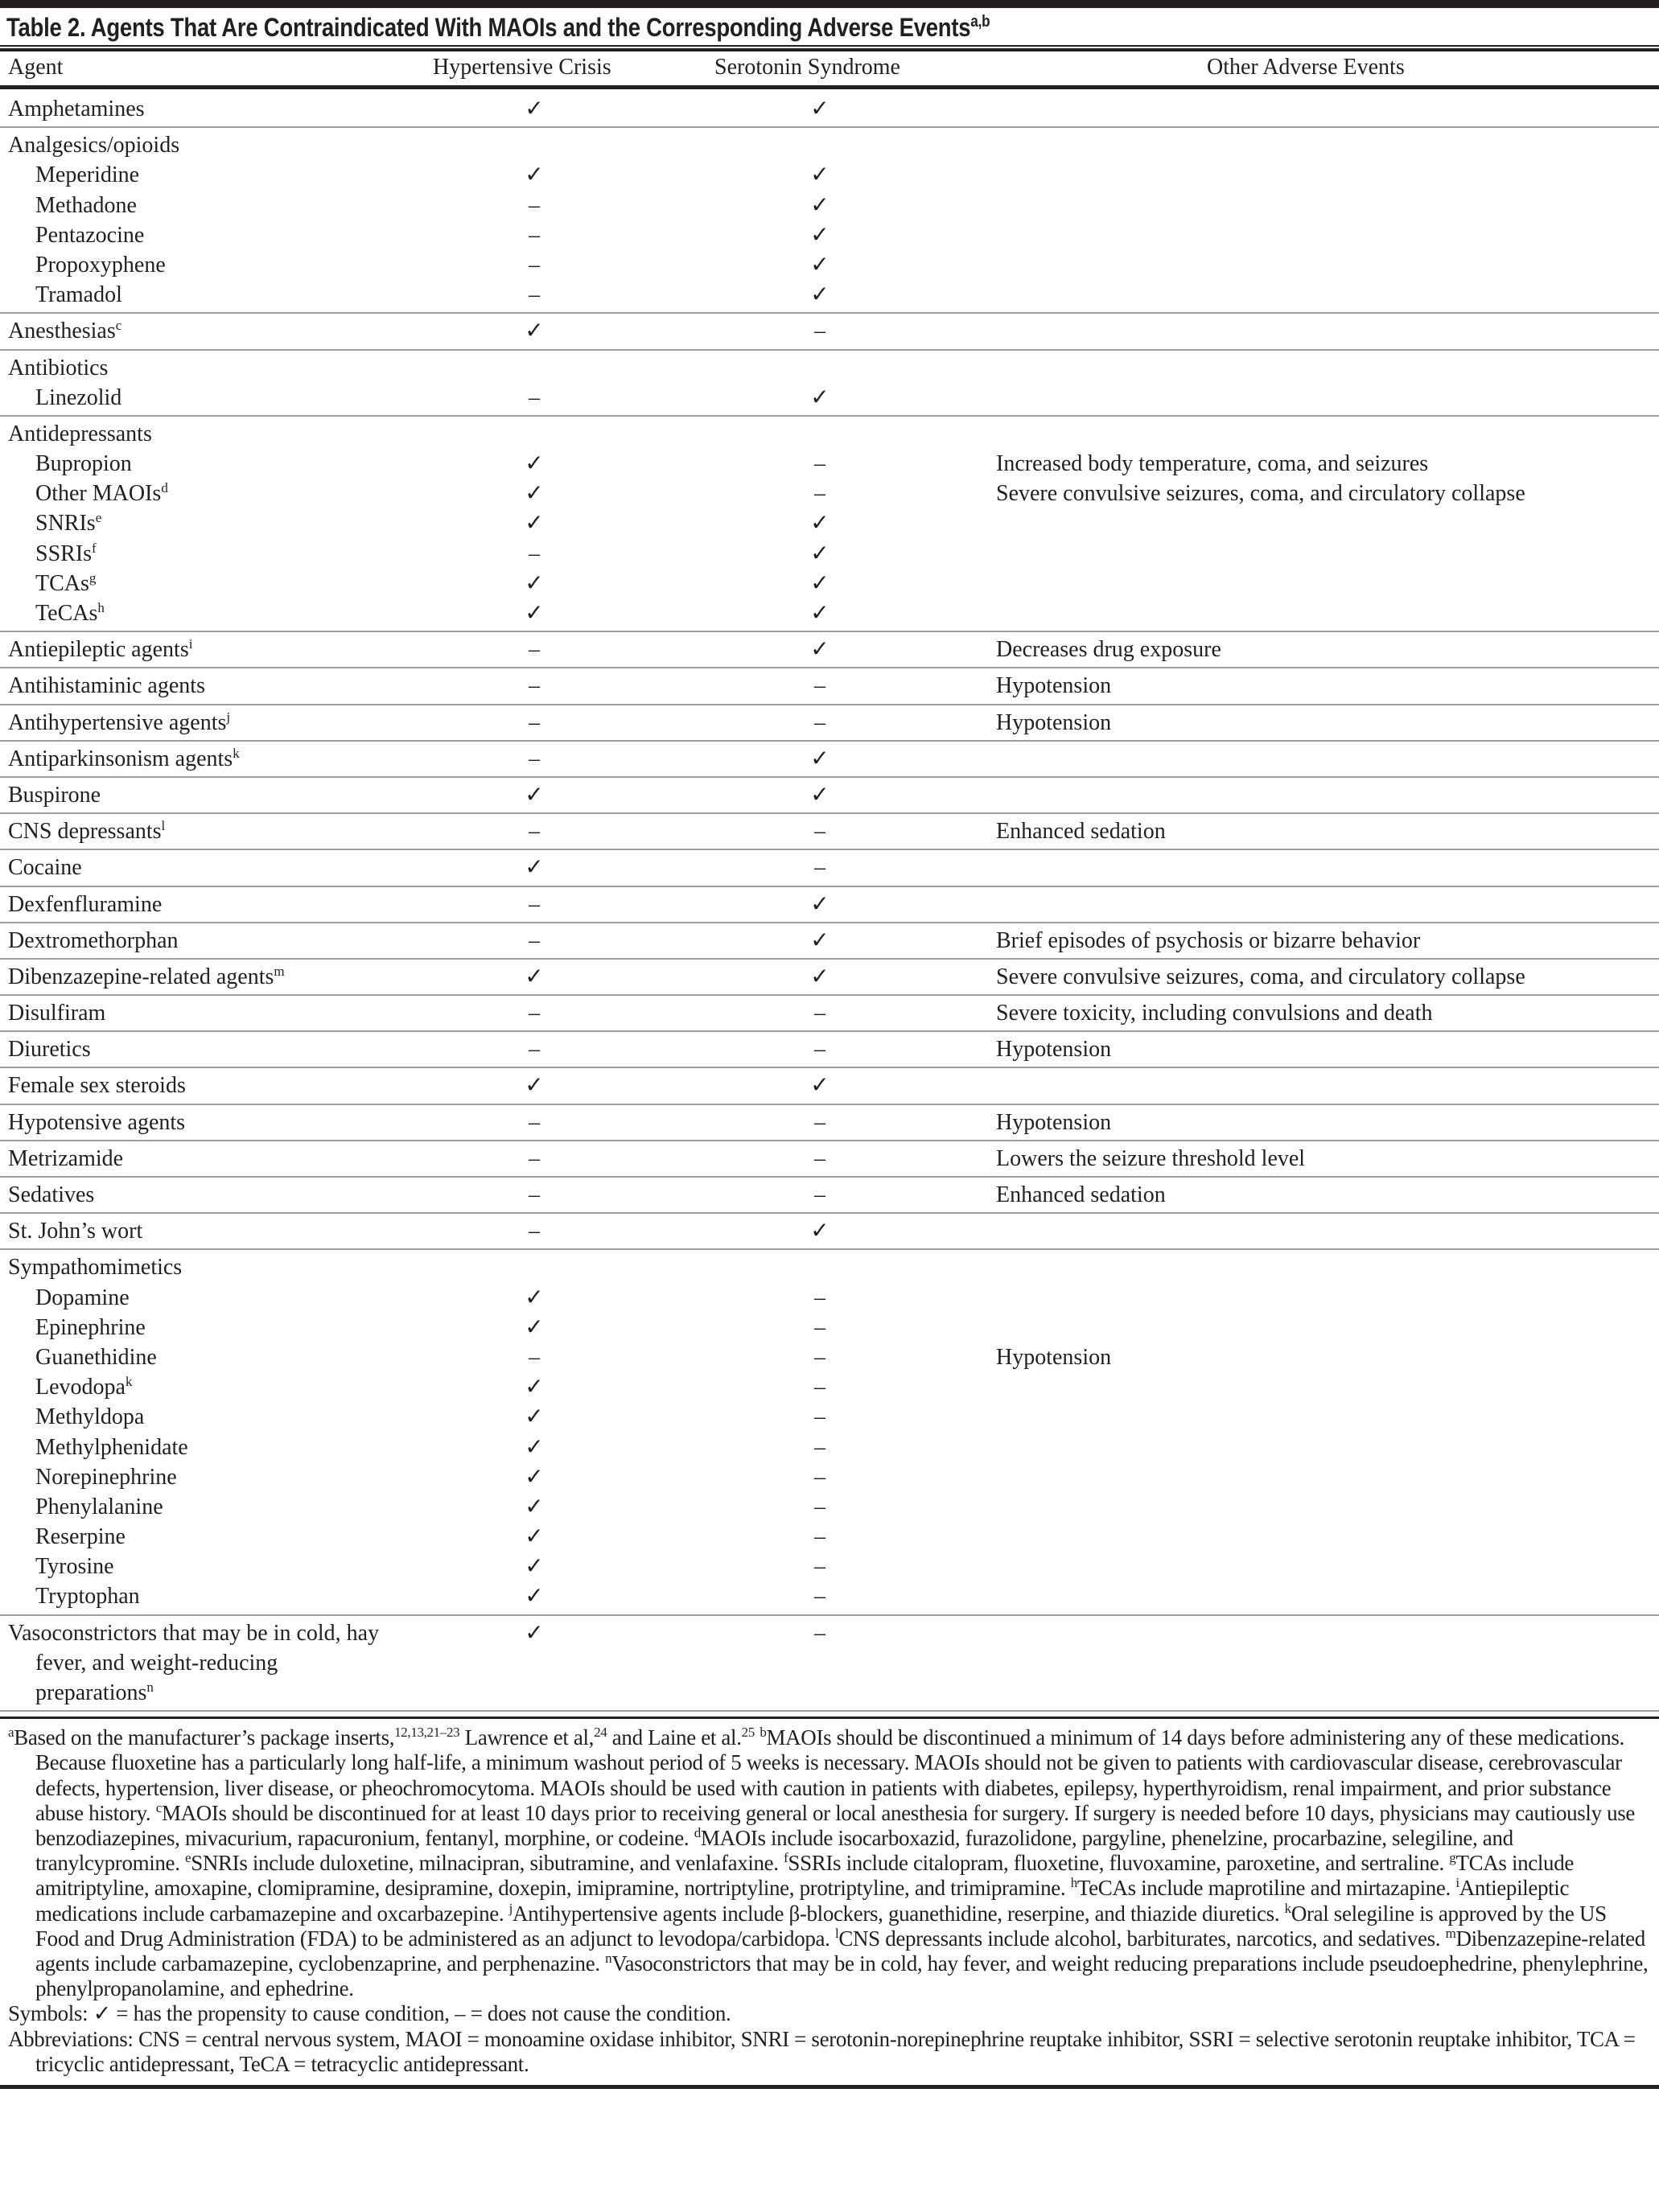  I want to click on table-subrow: Methylphenidate ✓ –, so click(829, 1447).